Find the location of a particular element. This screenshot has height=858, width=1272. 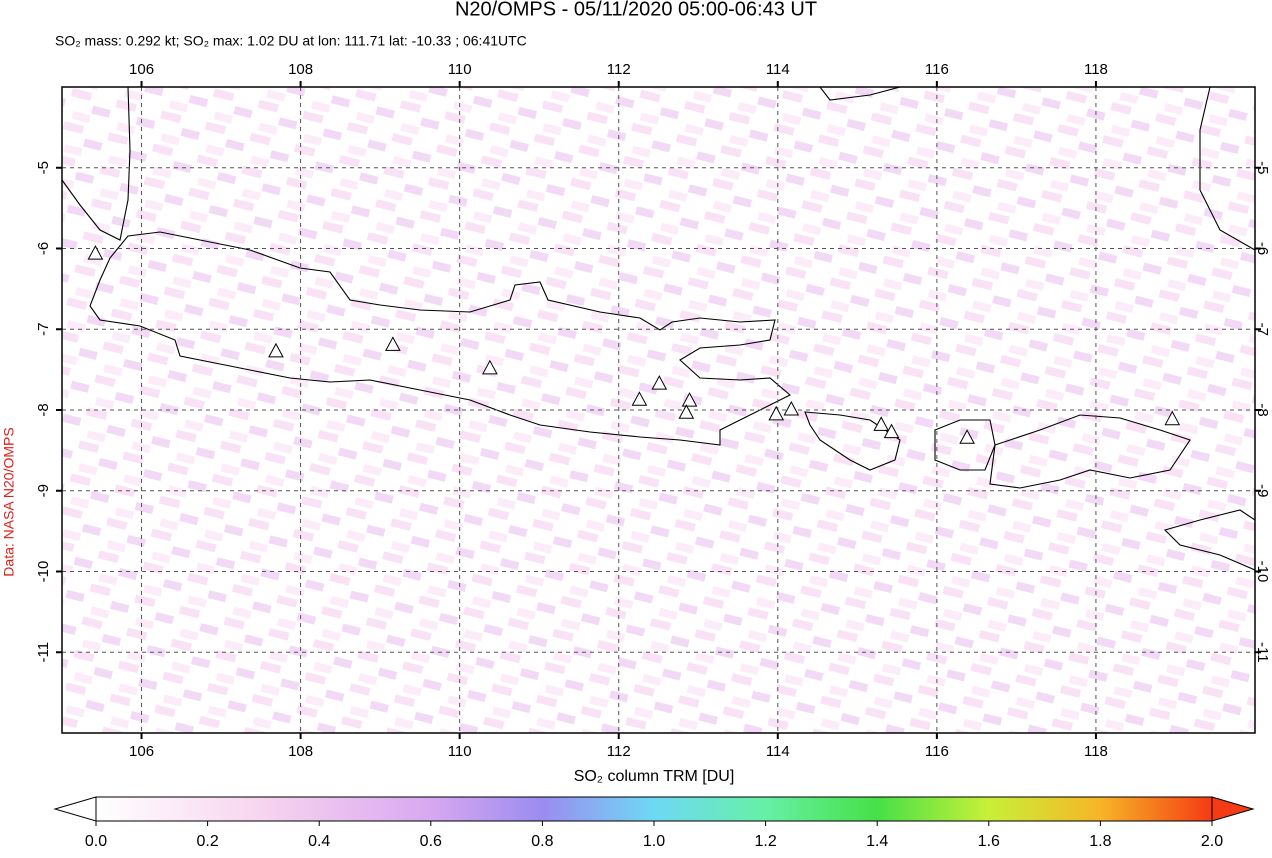

colorbar-tick-label: 0.0 is located at coordinates (96, 841).